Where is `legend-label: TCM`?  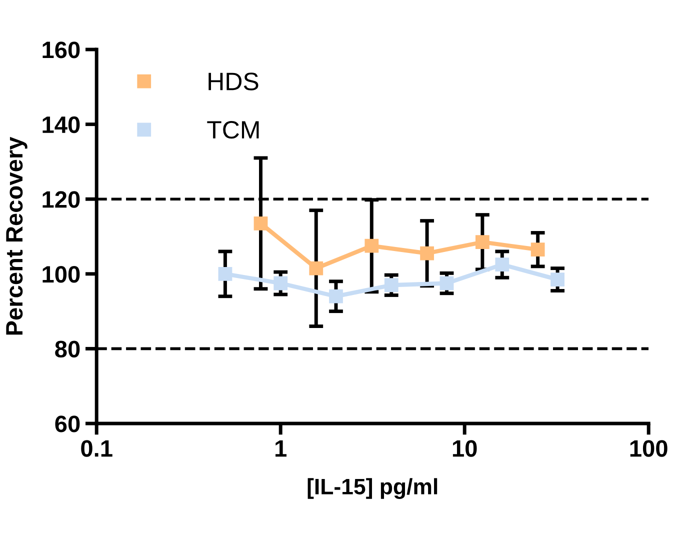 legend-label: TCM is located at coordinates (233, 129).